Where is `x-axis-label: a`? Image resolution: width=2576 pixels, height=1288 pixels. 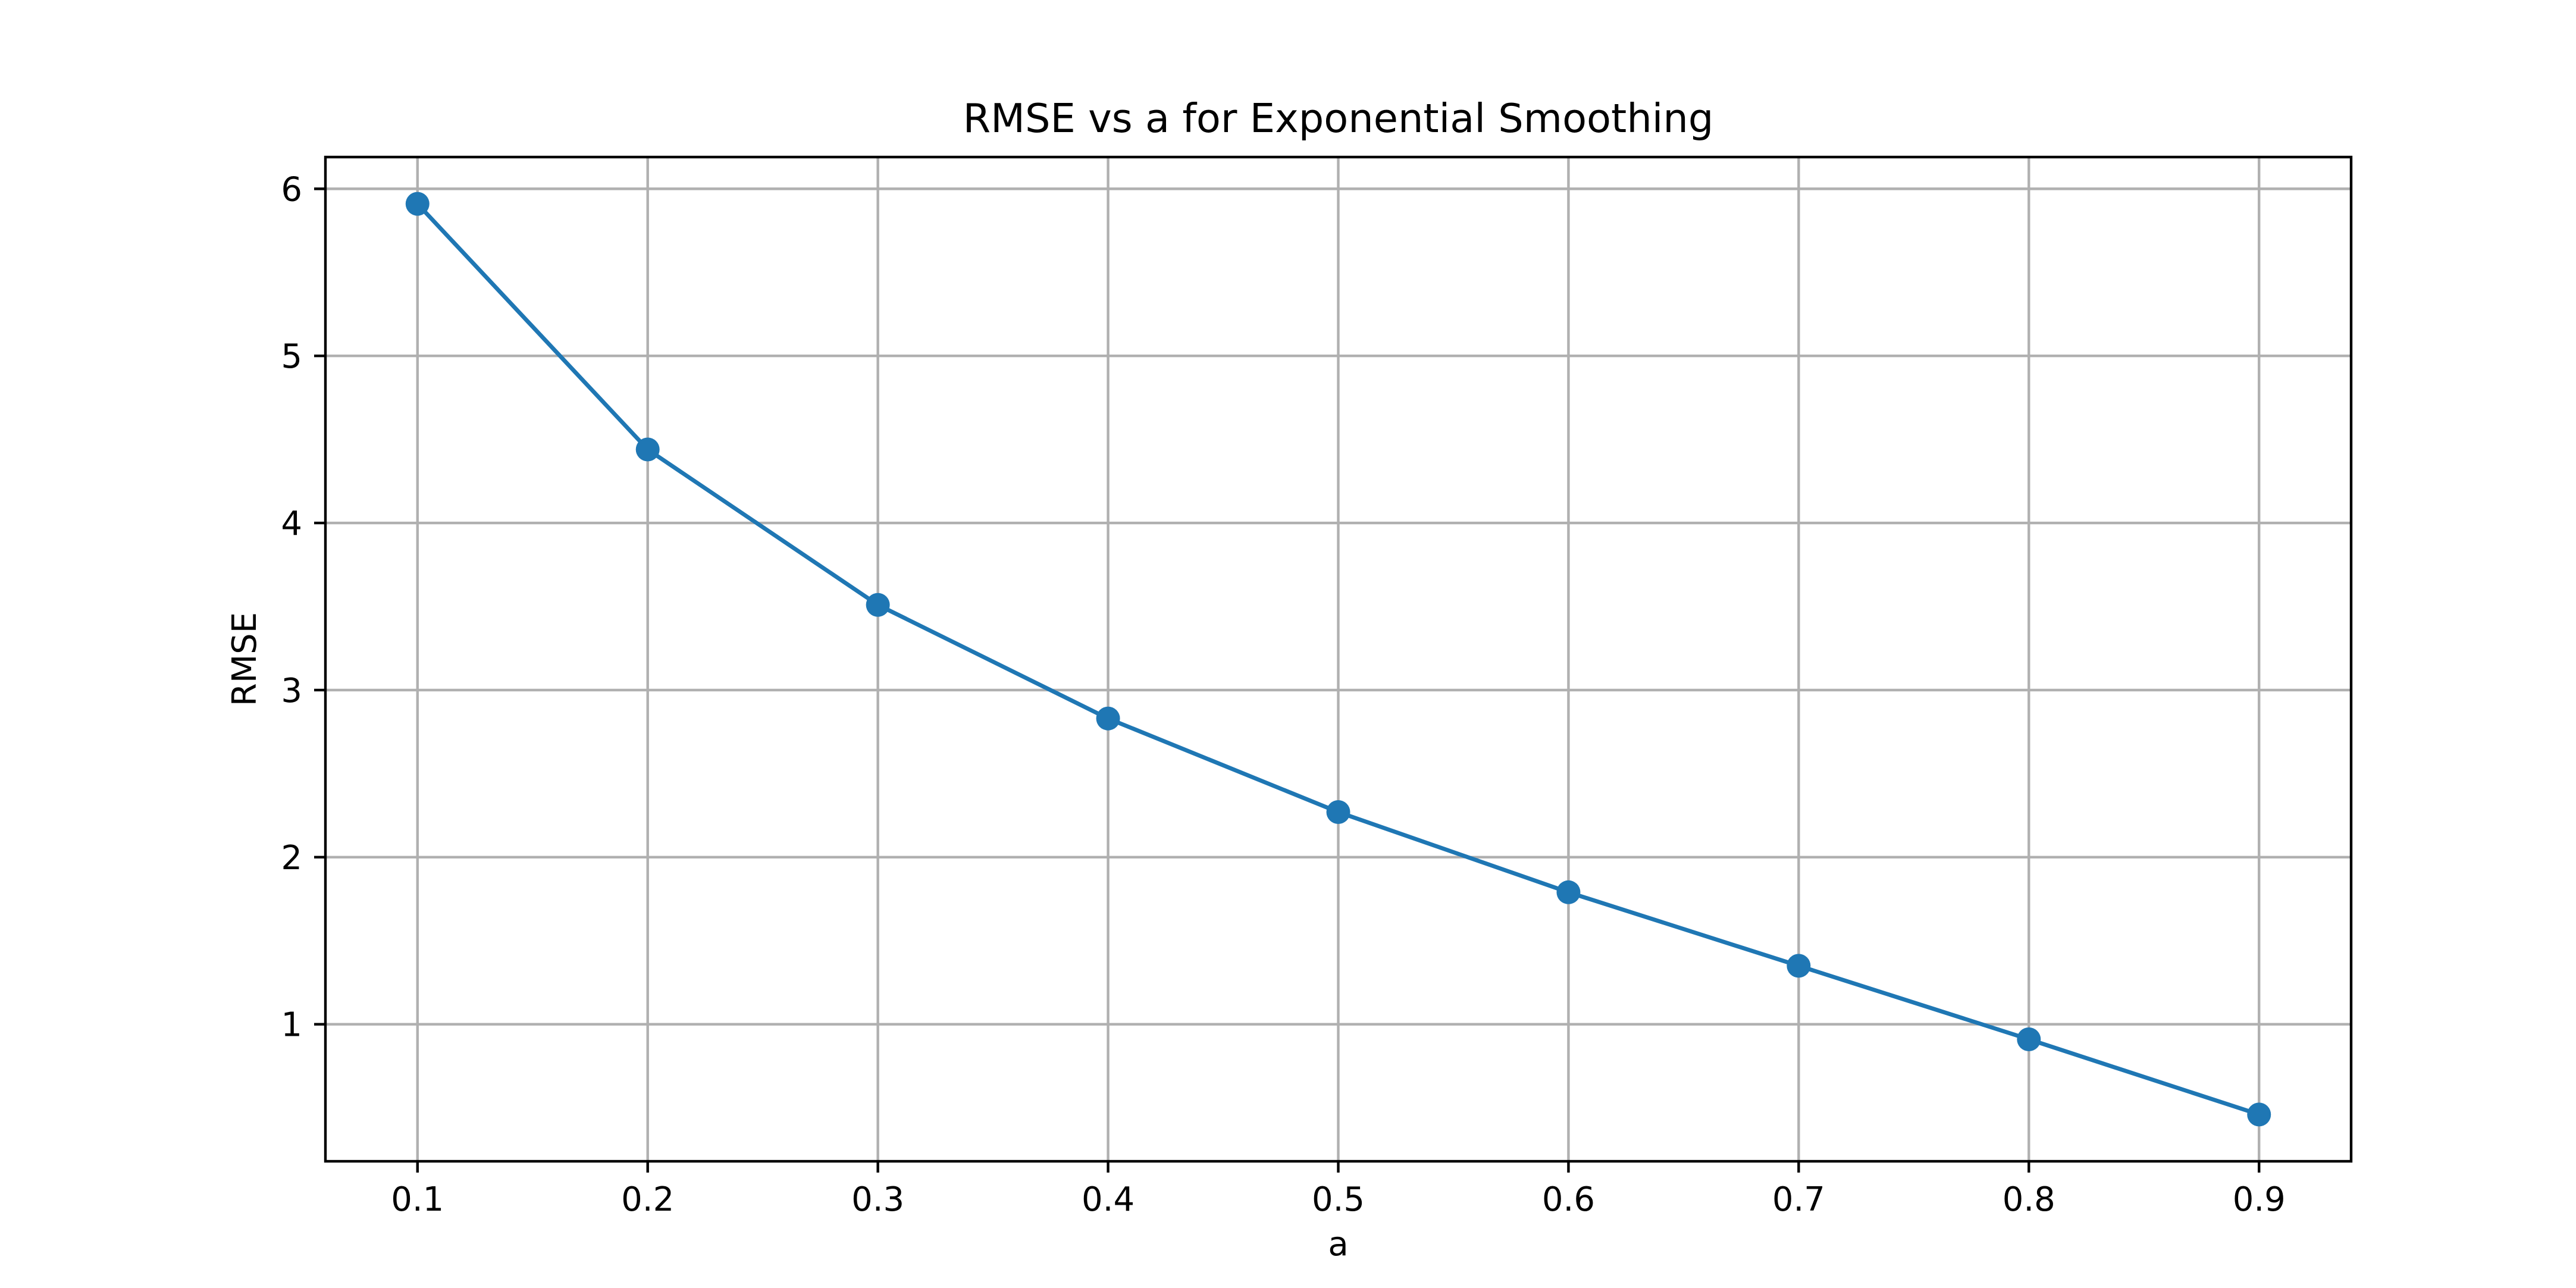
x-axis-label: a is located at coordinates (1338, 1244).